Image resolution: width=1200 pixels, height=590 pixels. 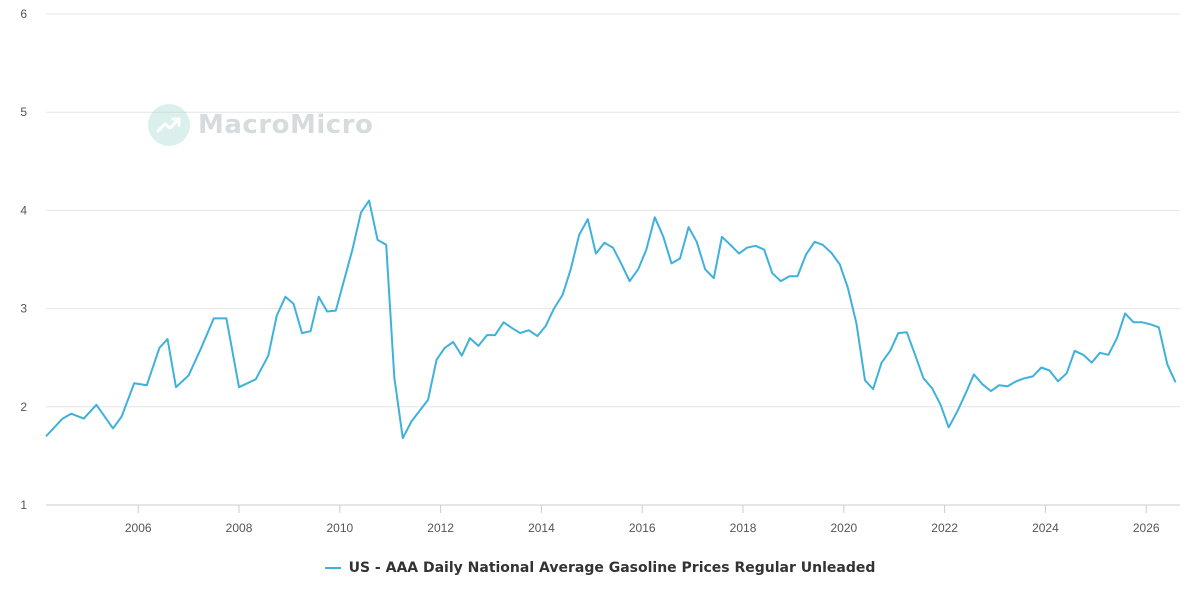 I want to click on x-tick-label: 2010, so click(x=339, y=528).